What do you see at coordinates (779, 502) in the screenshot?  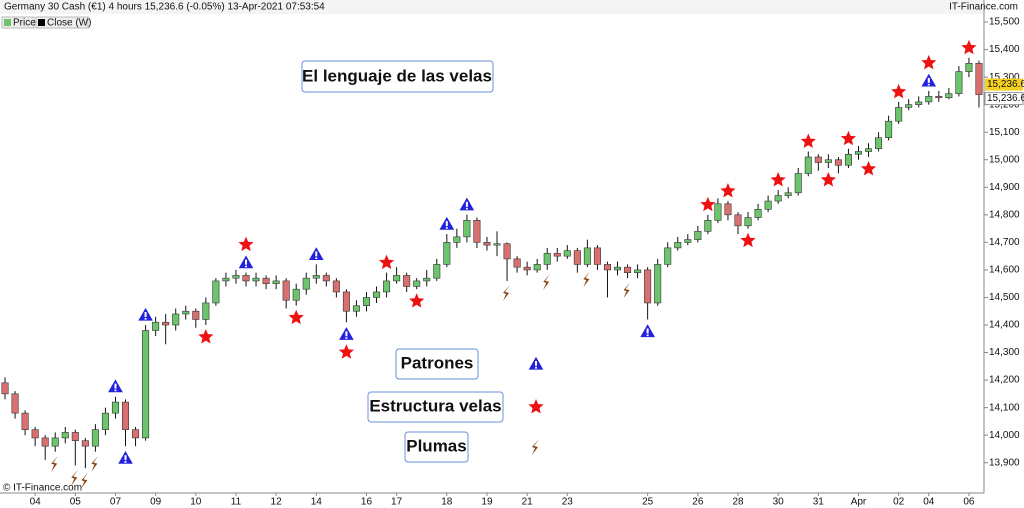 I see `x-tick-label: 30` at bounding box center [779, 502].